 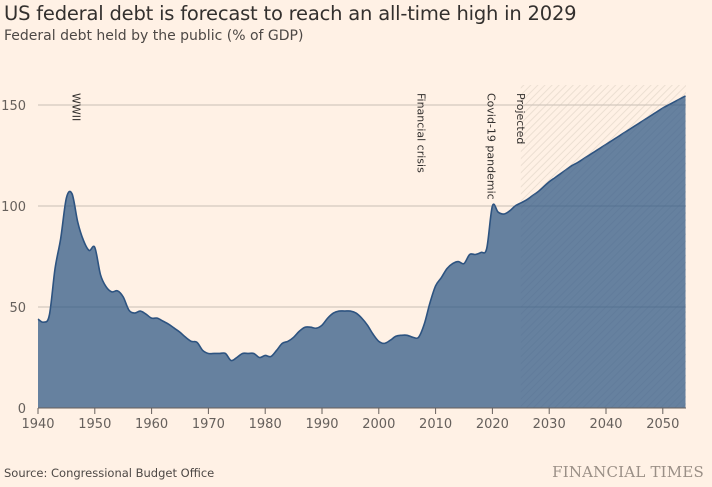 What do you see at coordinates (490, 146) in the screenshot?
I see `annotation-covid-19-pandemic: Covid-19 pandemic` at bounding box center [490, 146].